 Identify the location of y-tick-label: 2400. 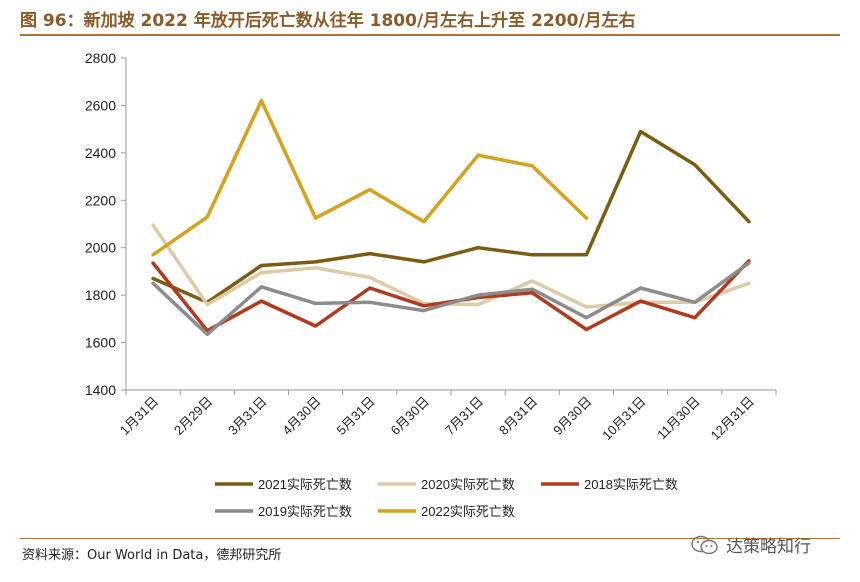
(100, 153).